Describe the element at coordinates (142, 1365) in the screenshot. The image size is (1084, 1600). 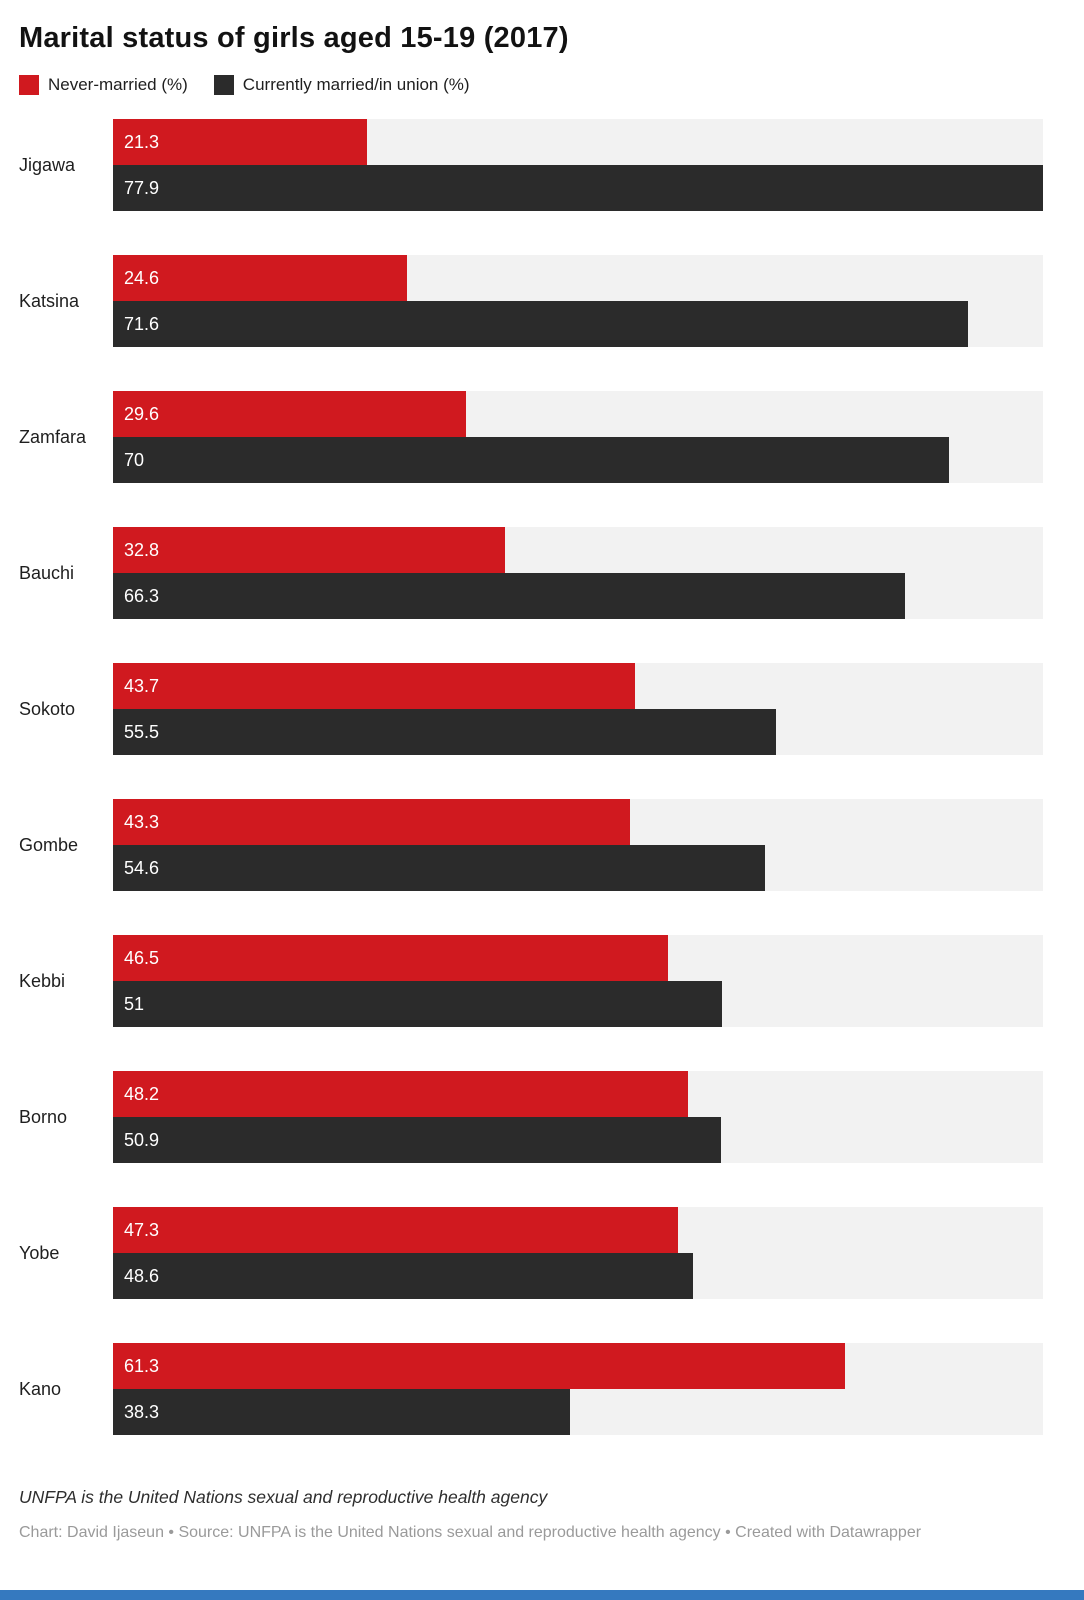
I see `bar-value-label: 61.3` at that location.